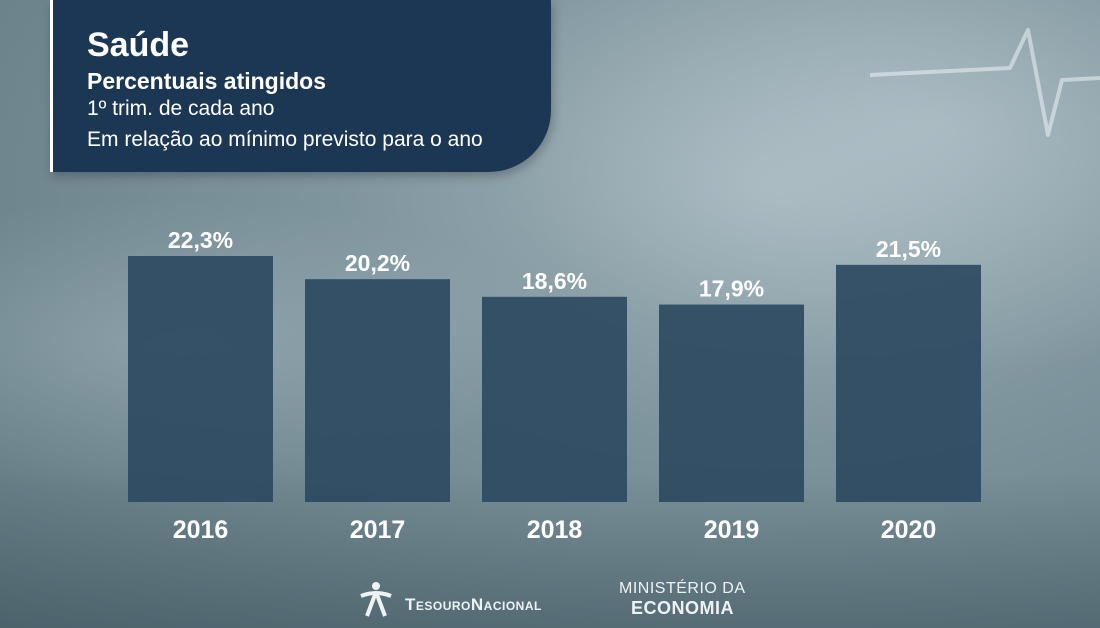 The width and height of the screenshot is (1100, 628). I want to click on chart-note-period: 1º trim. de cada ano, so click(181, 108).